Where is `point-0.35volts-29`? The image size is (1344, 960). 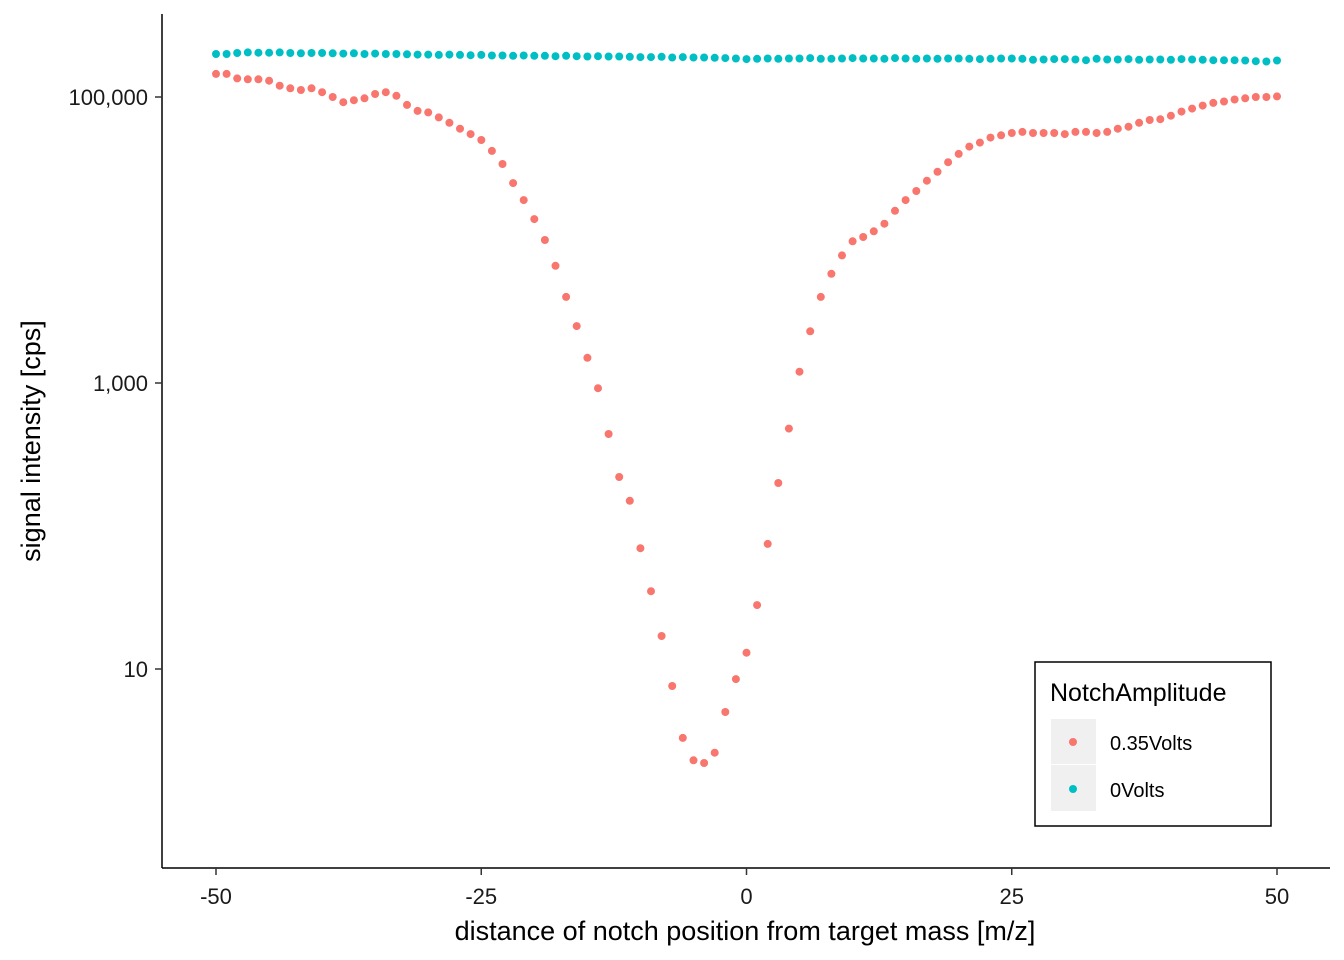
point-0.35volts-29 is located at coordinates (523, 200).